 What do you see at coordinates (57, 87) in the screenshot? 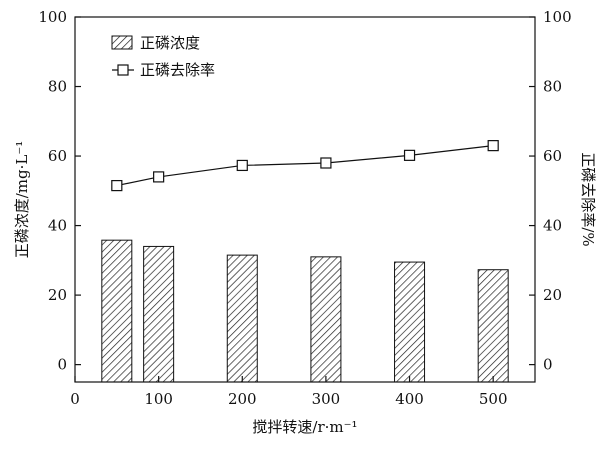
I see `left-y-tick-label: 80` at bounding box center [57, 87].